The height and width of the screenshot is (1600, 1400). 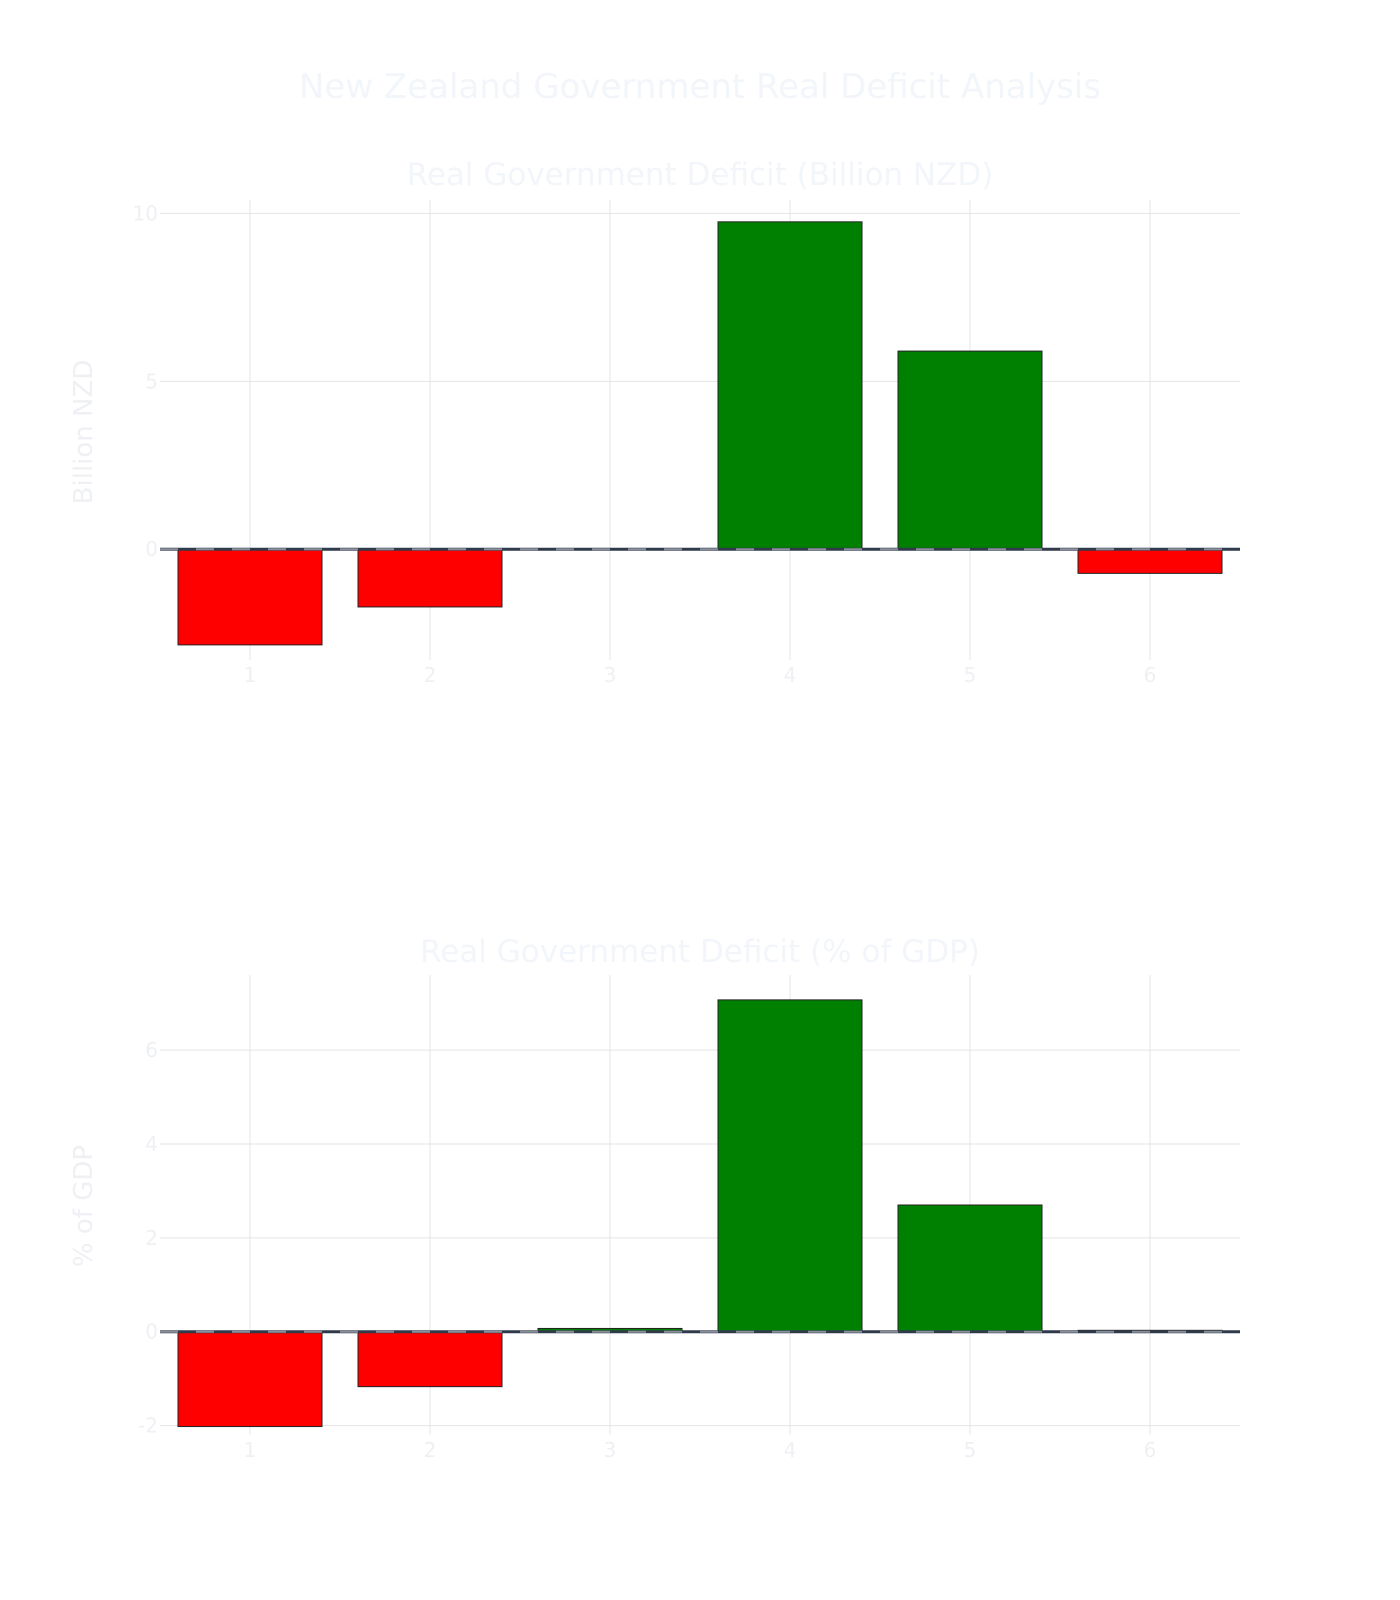 What do you see at coordinates (430, 1450) in the screenshot?
I see `x-tick-label-percent-gdp-2: 2` at bounding box center [430, 1450].